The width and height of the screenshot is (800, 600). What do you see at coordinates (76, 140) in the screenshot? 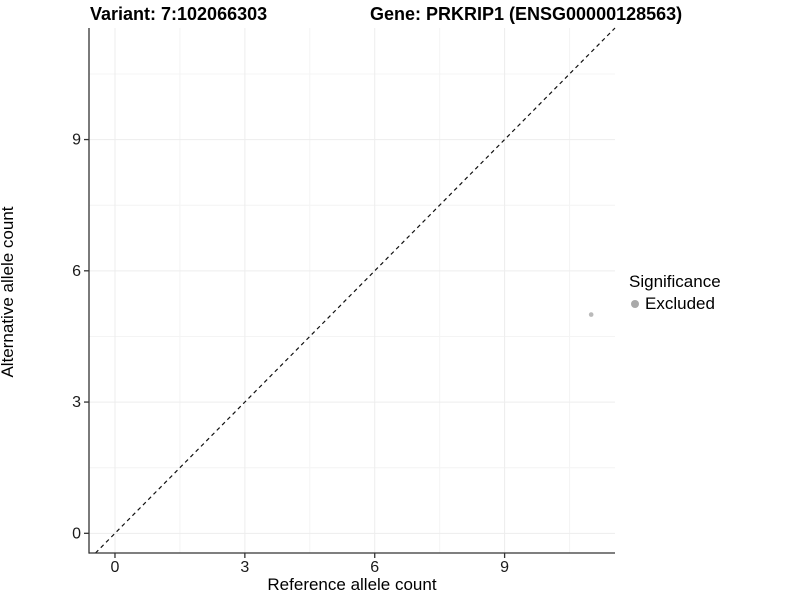
I see `y-tick-label: 9` at bounding box center [76, 140].